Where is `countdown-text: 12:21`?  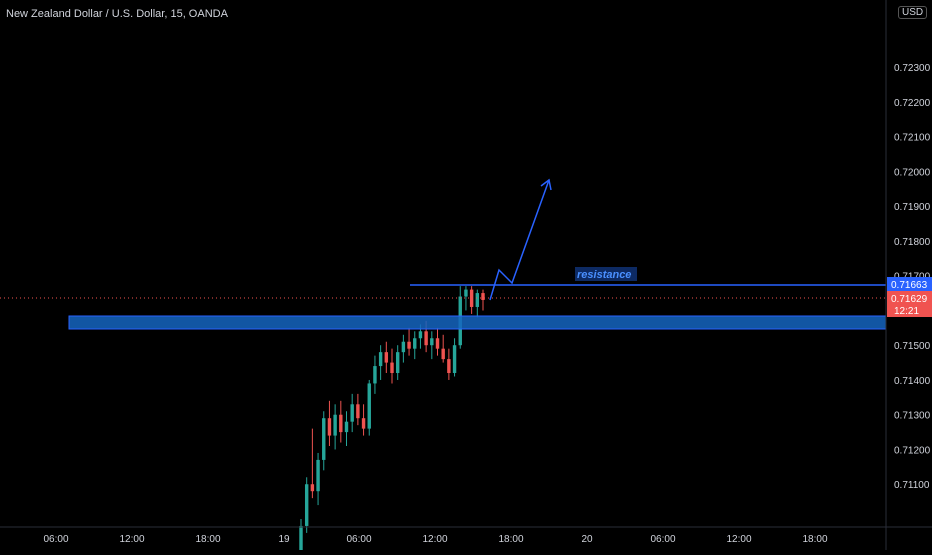 countdown-text: 12:21 is located at coordinates (906, 311).